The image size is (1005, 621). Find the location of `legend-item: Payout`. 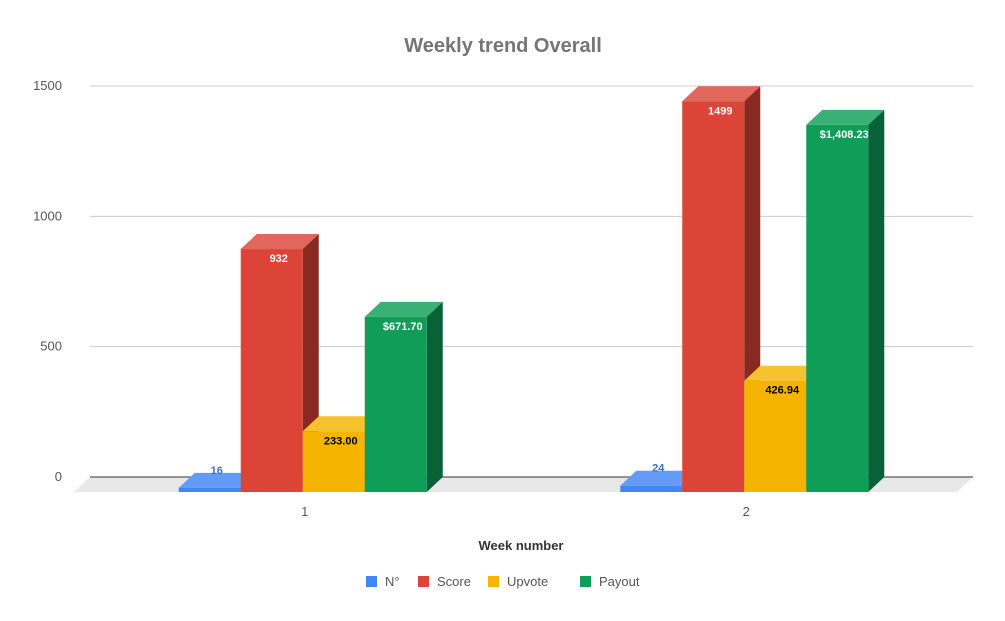

legend-item: Payout is located at coordinates (610, 581).